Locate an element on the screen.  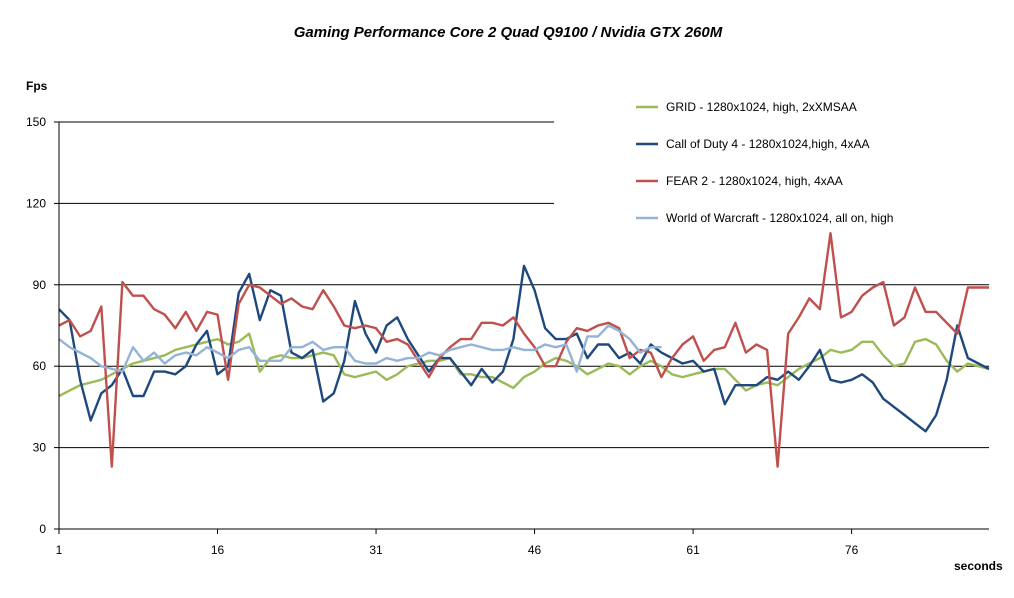
y-tick-label-4: 120 is located at coordinates (36, 203).